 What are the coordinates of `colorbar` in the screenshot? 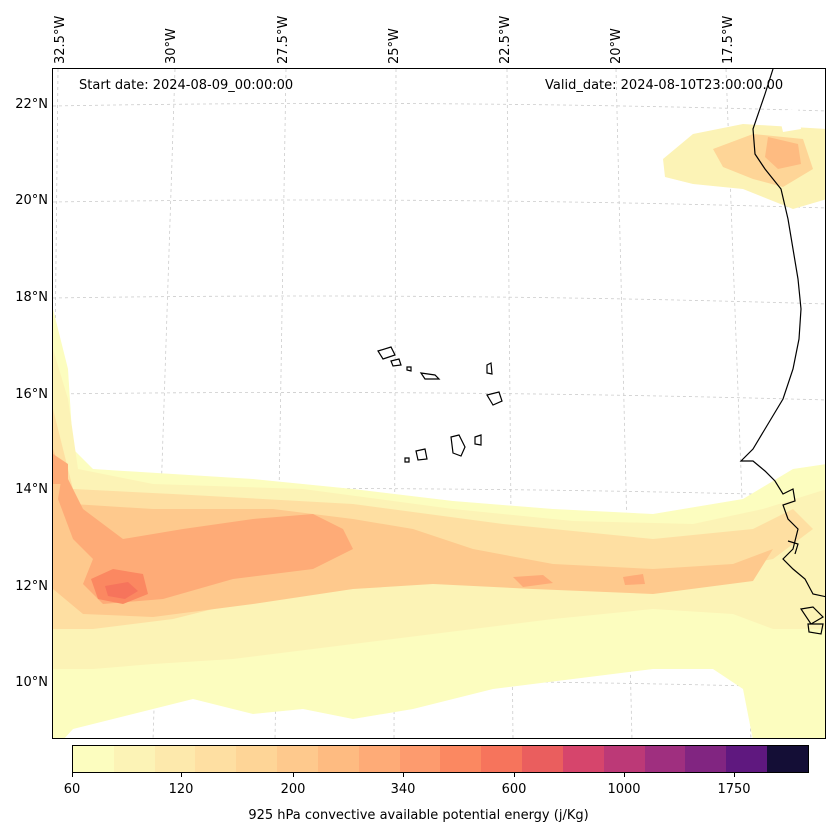 It's located at (440, 759).